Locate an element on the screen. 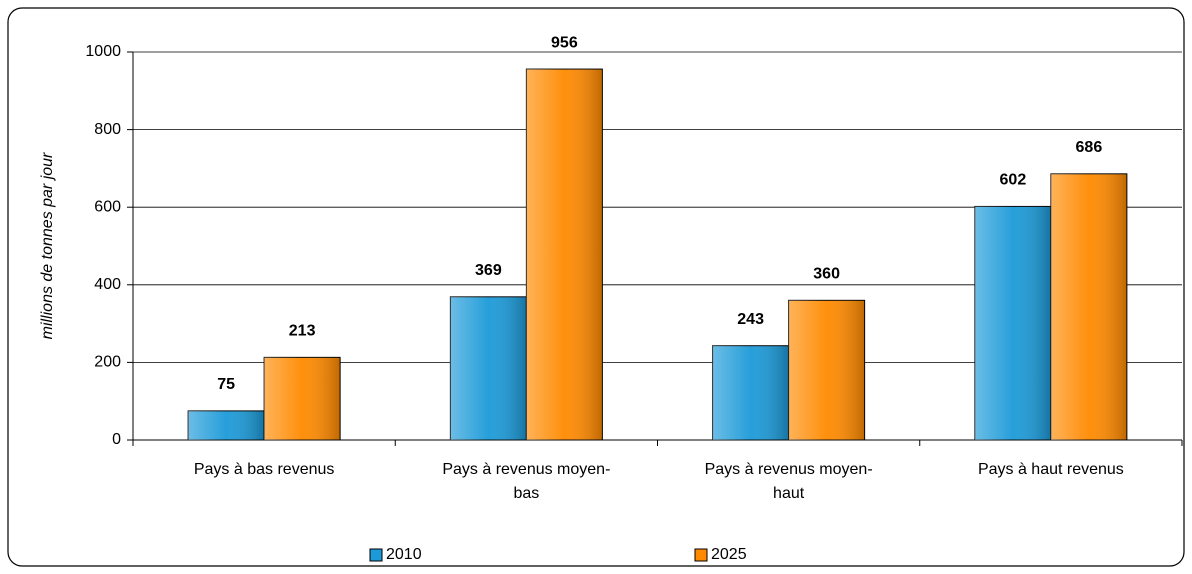 The image size is (1192, 574). y-tick-label: 600 is located at coordinates (107, 206).